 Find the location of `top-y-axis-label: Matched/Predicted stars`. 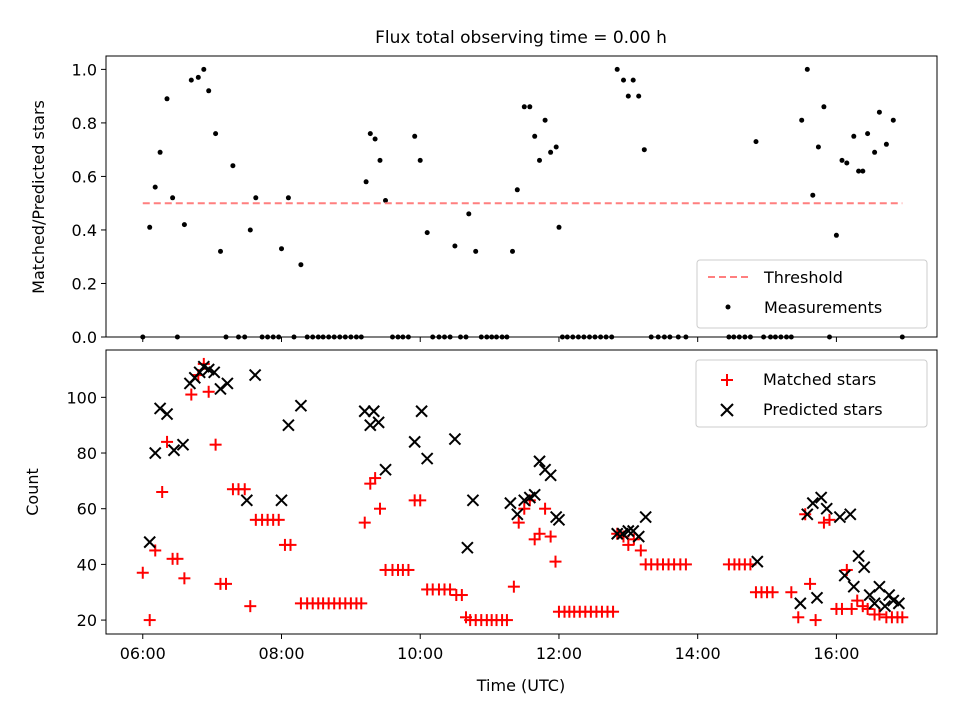

top-y-axis-label: Matched/Predicted stars is located at coordinates (38, 197).